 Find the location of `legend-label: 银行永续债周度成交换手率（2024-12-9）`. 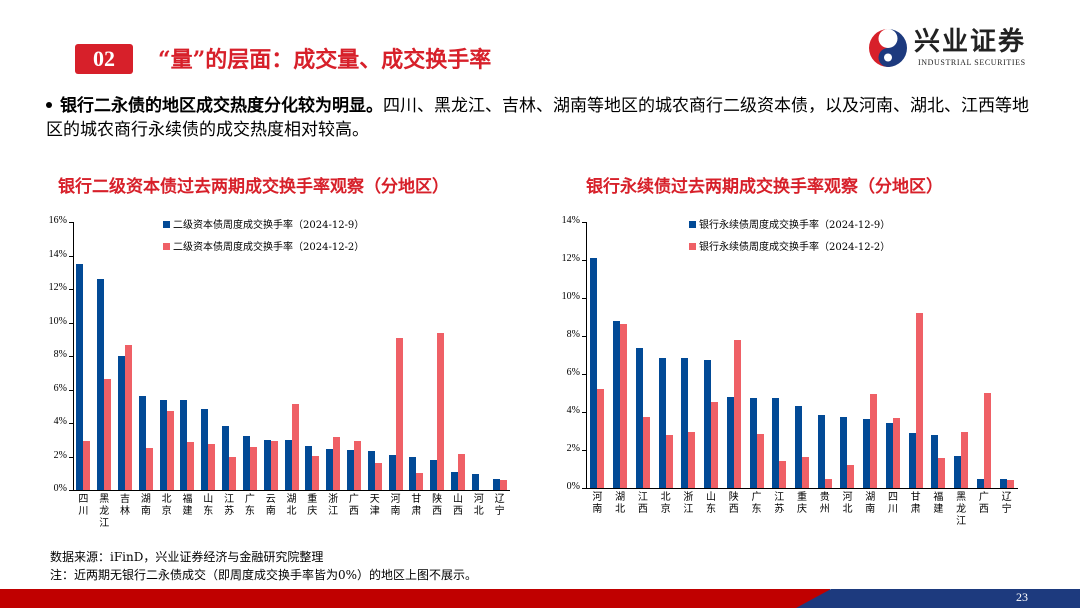

legend-label: 银行永续债周度成交换手率（2024-12-9） is located at coordinates (795, 225).